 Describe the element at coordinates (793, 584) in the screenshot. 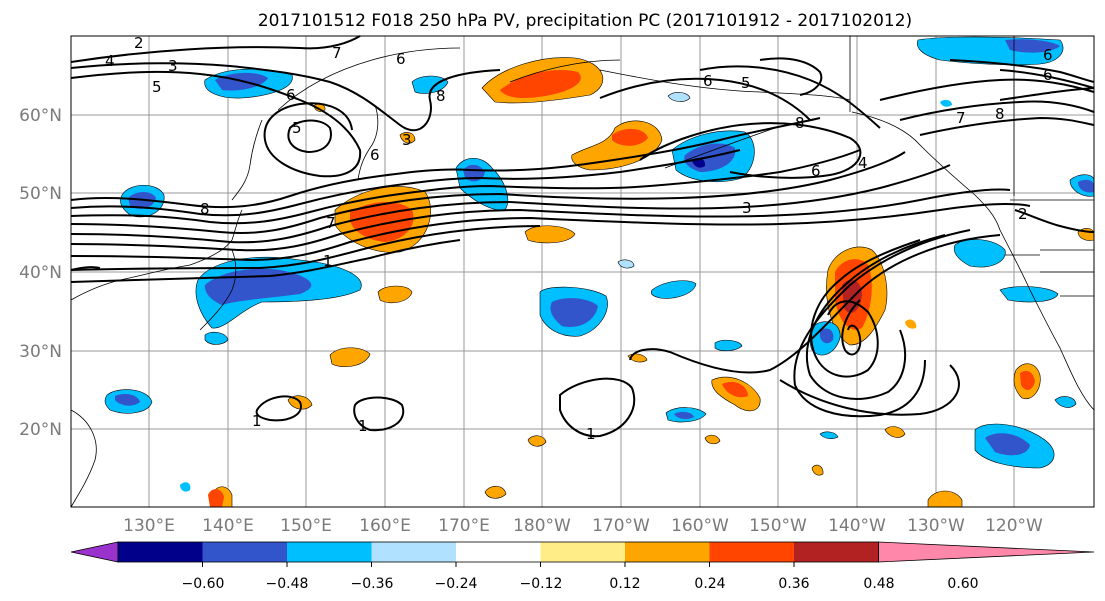

I see `colorbar-tick-label: 0.36` at that location.